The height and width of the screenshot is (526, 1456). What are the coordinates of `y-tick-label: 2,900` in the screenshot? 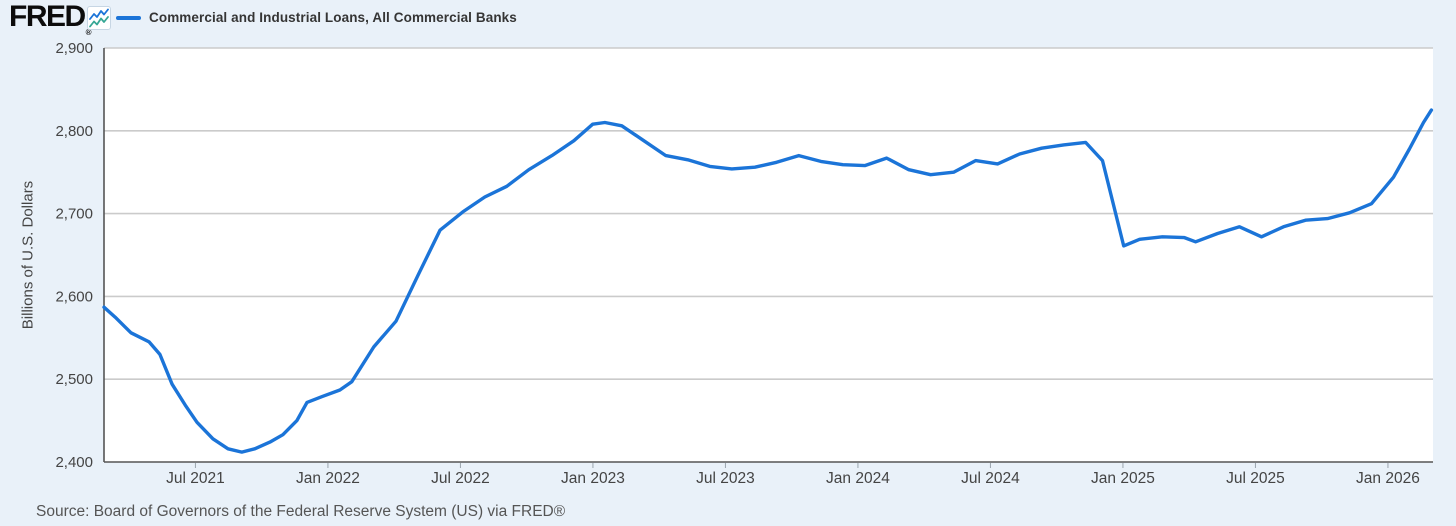 It's located at (74, 48).